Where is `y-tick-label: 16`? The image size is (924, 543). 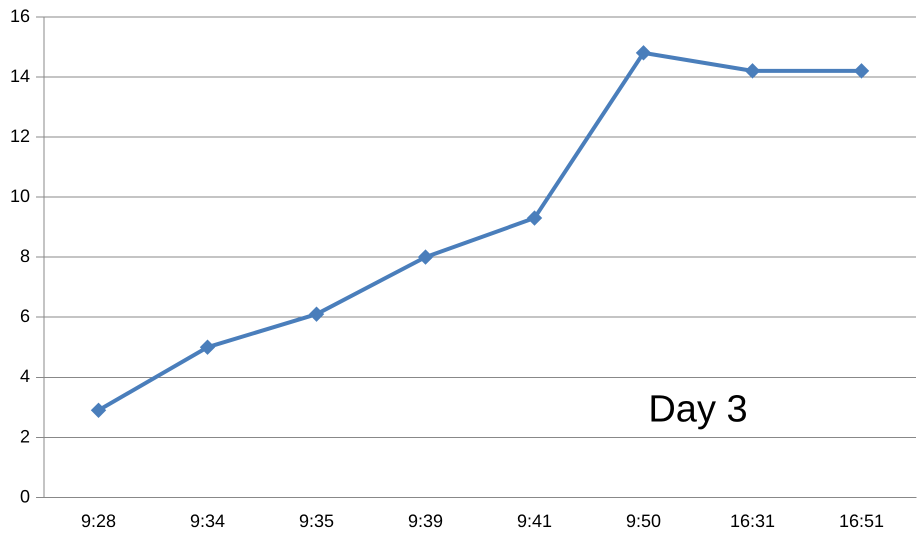 y-tick-label: 16 is located at coordinates (20, 16).